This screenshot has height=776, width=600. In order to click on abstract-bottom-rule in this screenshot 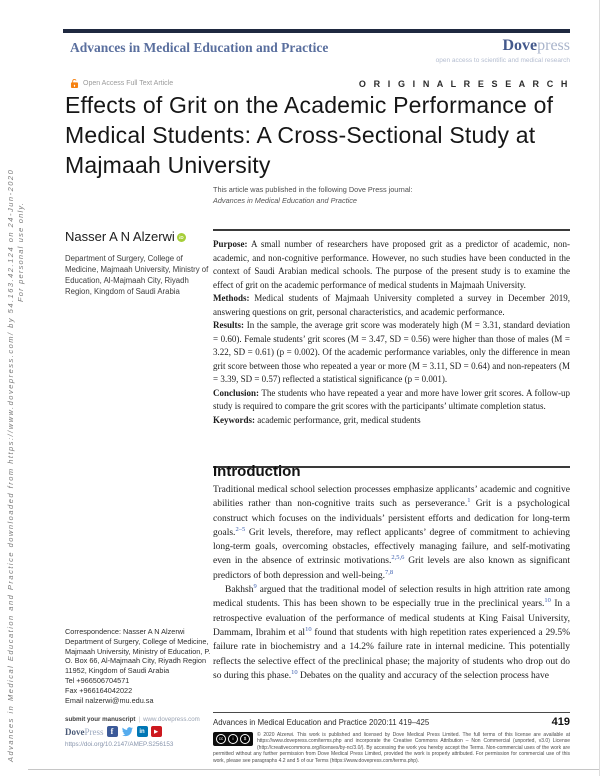, I will do `click(391, 467)`.